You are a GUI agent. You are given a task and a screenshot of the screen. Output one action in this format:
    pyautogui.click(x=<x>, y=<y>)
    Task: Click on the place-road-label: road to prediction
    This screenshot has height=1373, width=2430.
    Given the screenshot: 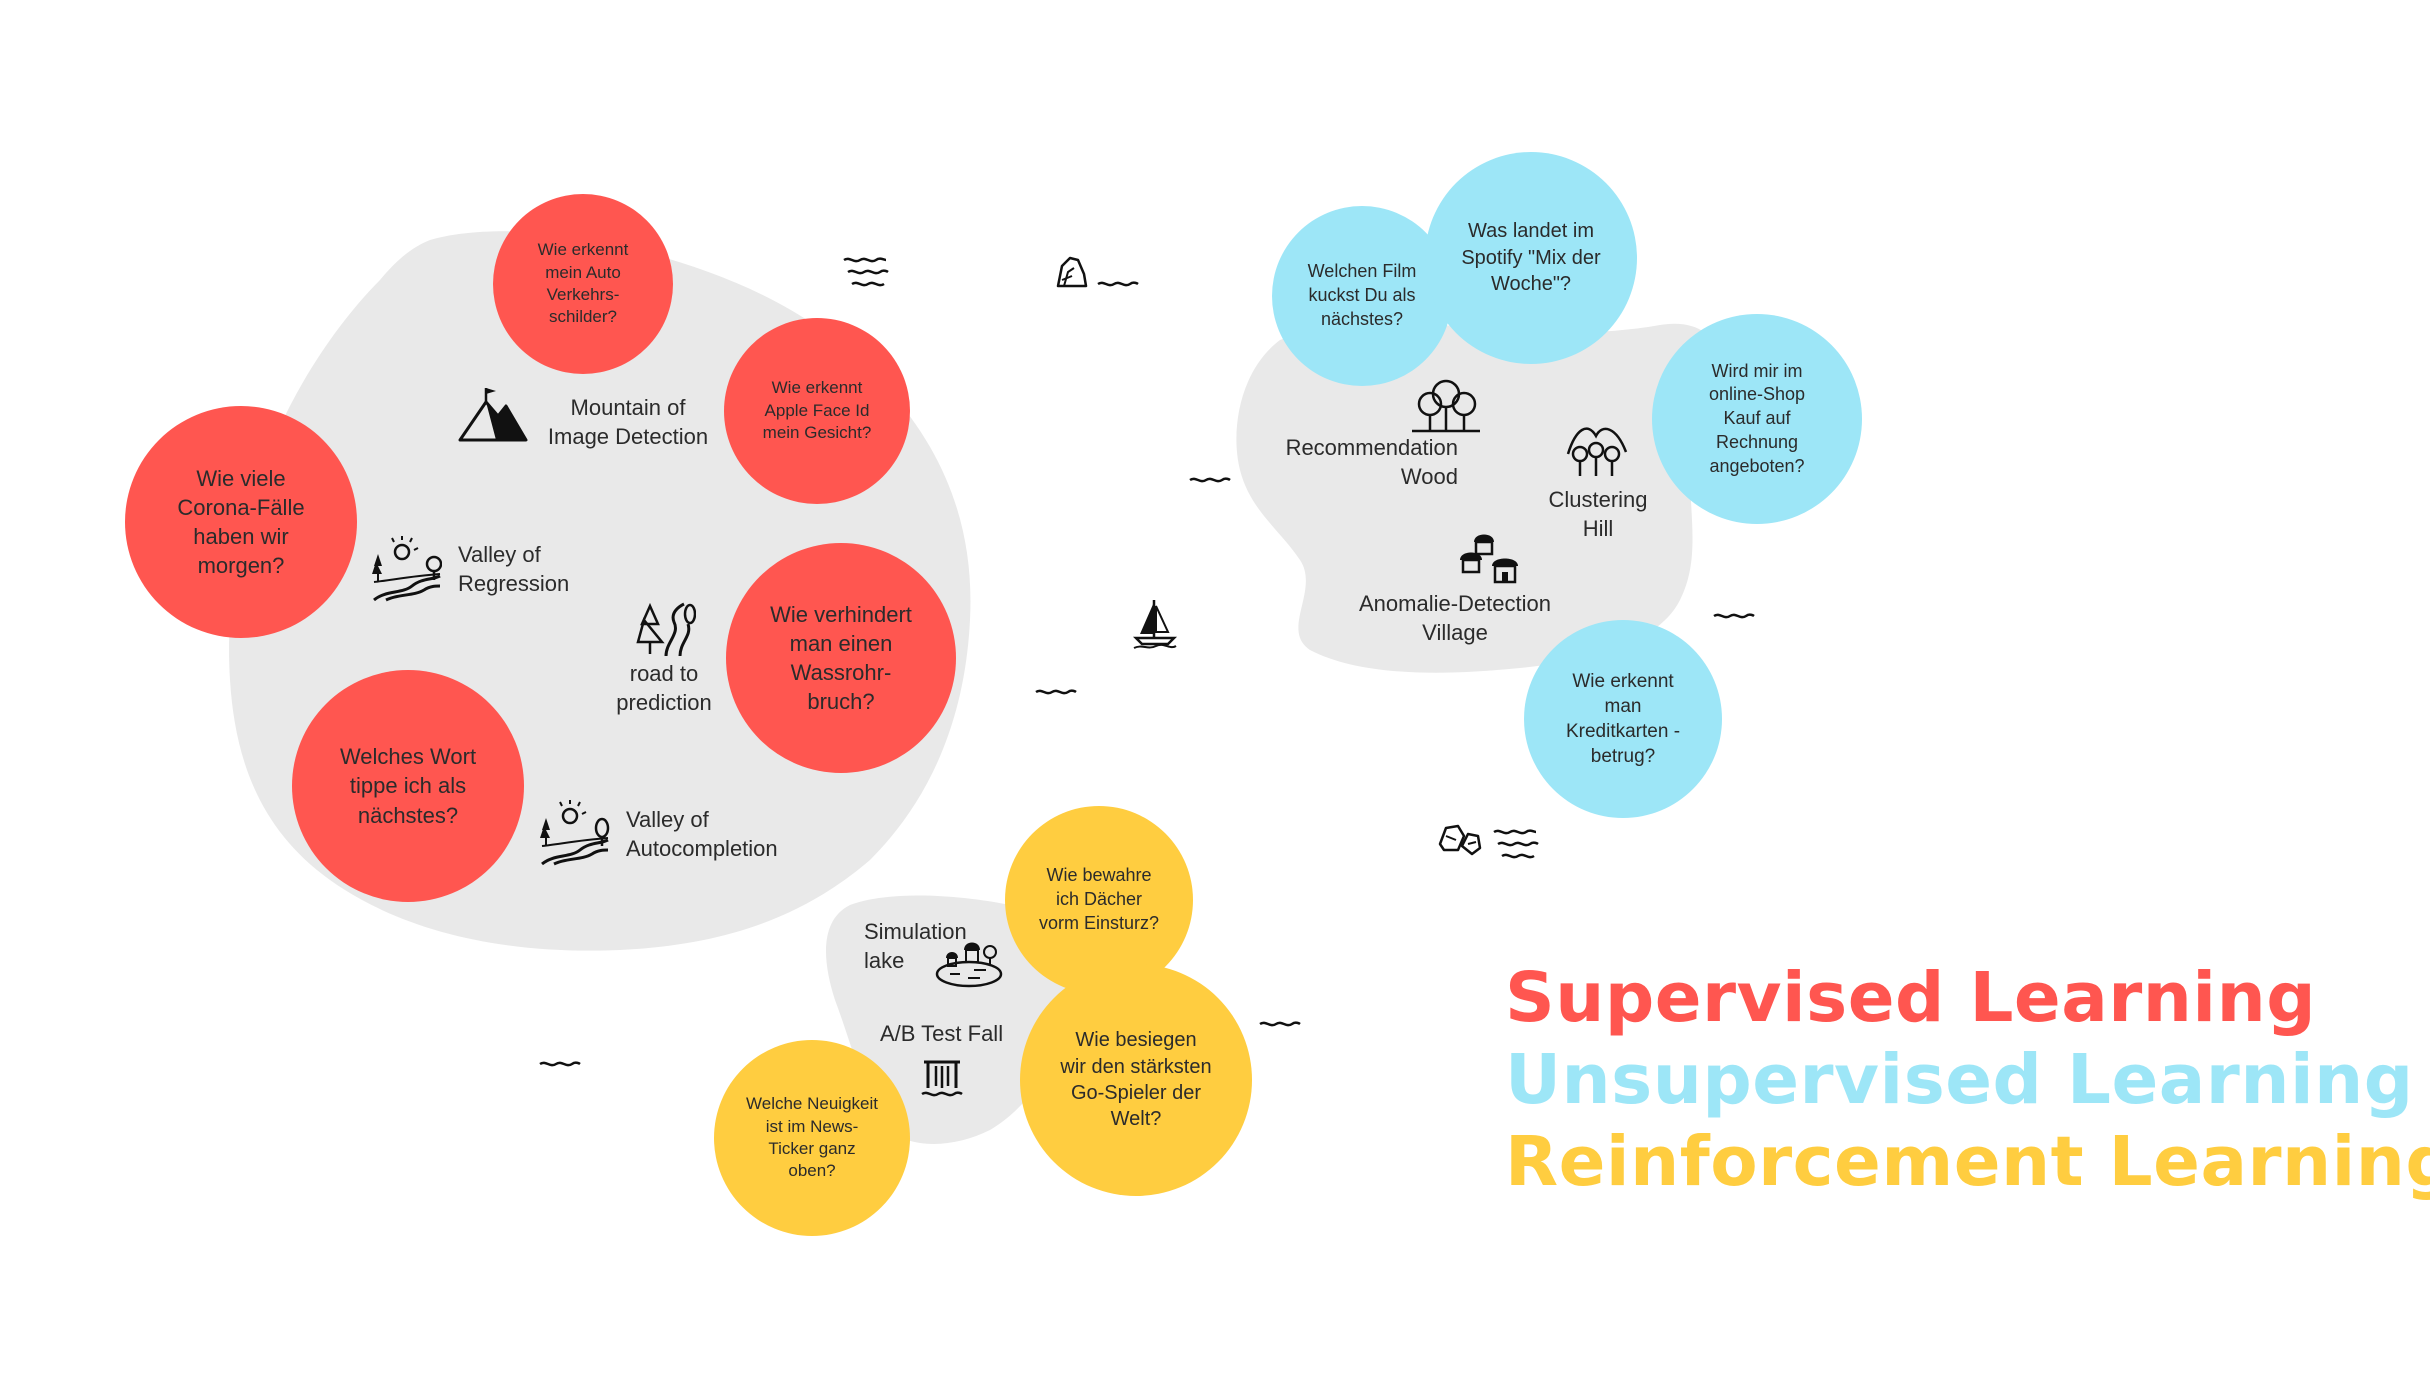 What is the action you would take?
    pyautogui.click(x=664, y=688)
    